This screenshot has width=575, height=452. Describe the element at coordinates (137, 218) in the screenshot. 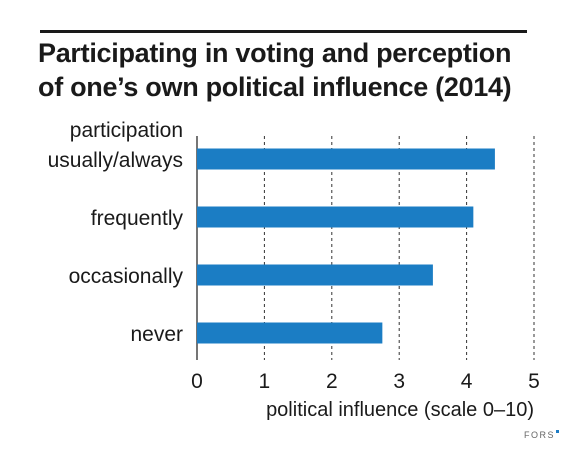

I see `category-label: frequently` at that location.